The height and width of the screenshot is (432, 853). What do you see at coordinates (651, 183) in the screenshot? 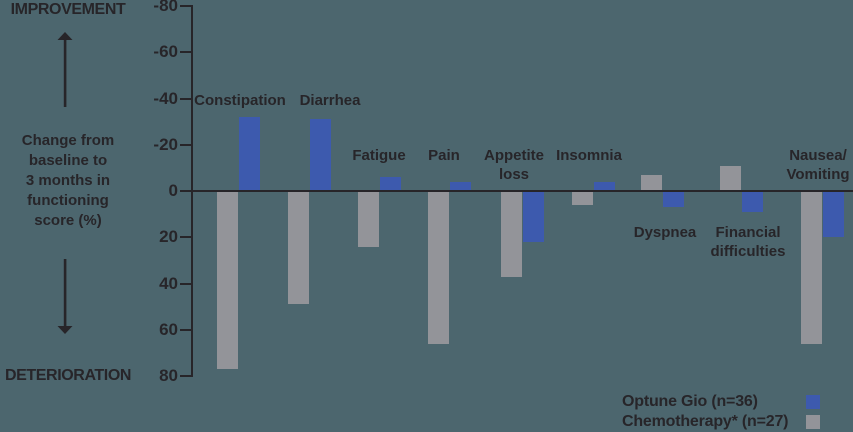
I see `bar-chemotherapy-dyspnea` at bounding box center [651, 183].